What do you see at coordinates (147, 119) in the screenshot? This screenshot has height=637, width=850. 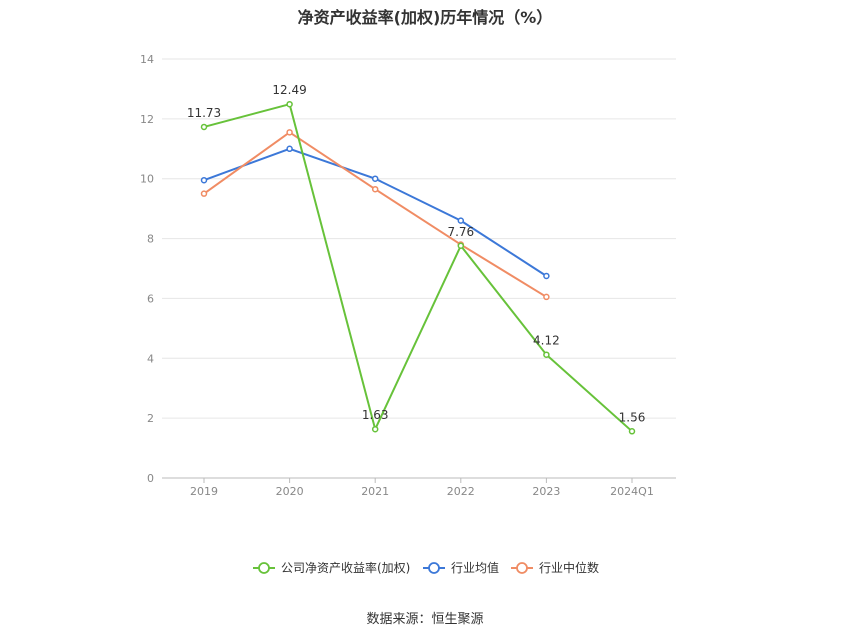 I see `y-tick-label: 12` at bounding box center [147, 119].